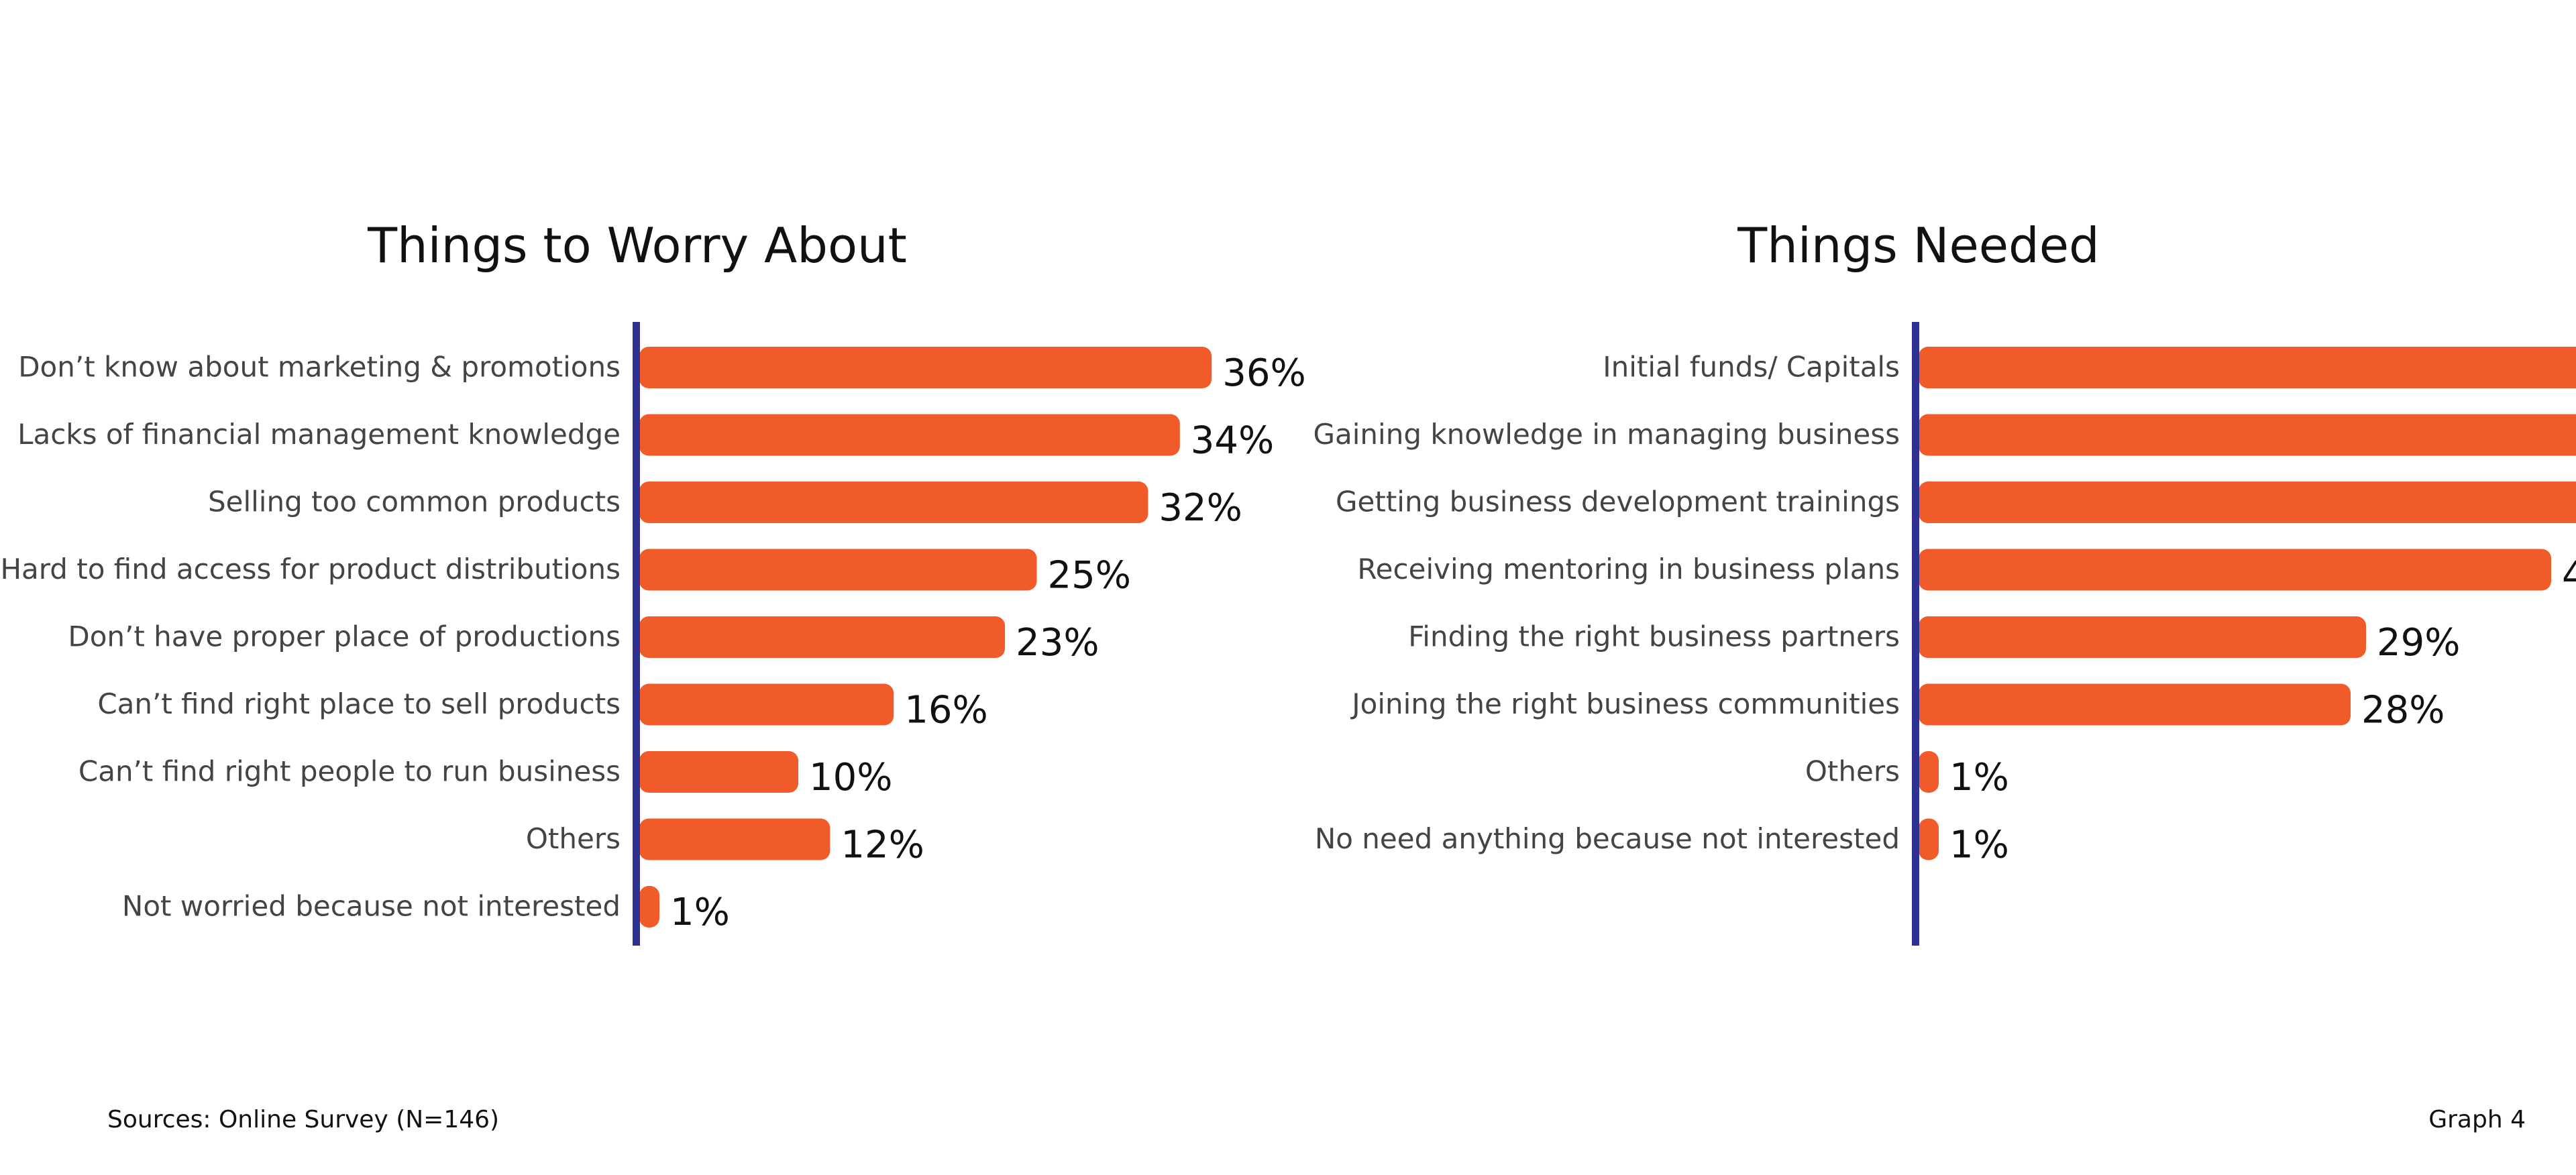 This screenshot has height=1175, width=2576. What do you see at coordinates (2569, 576) in the screenshot?
I see `value-label-needed-3: 41%` at bounding box center [2569, 576].